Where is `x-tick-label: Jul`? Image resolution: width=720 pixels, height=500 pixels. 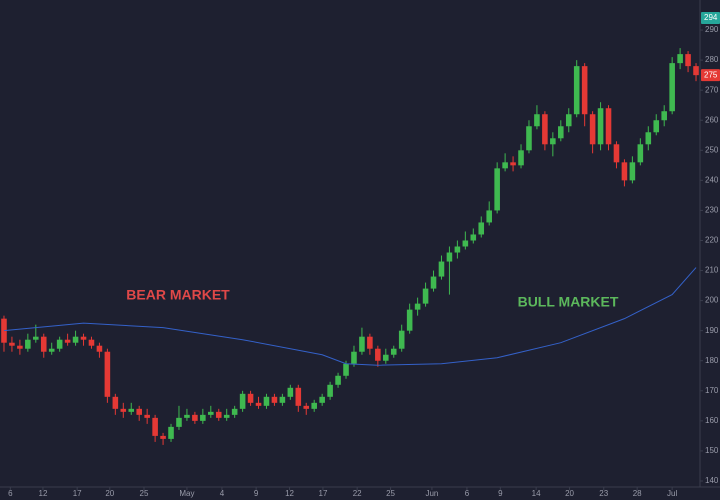
x-tick-label: Jul is located at coordinates (672, 493).